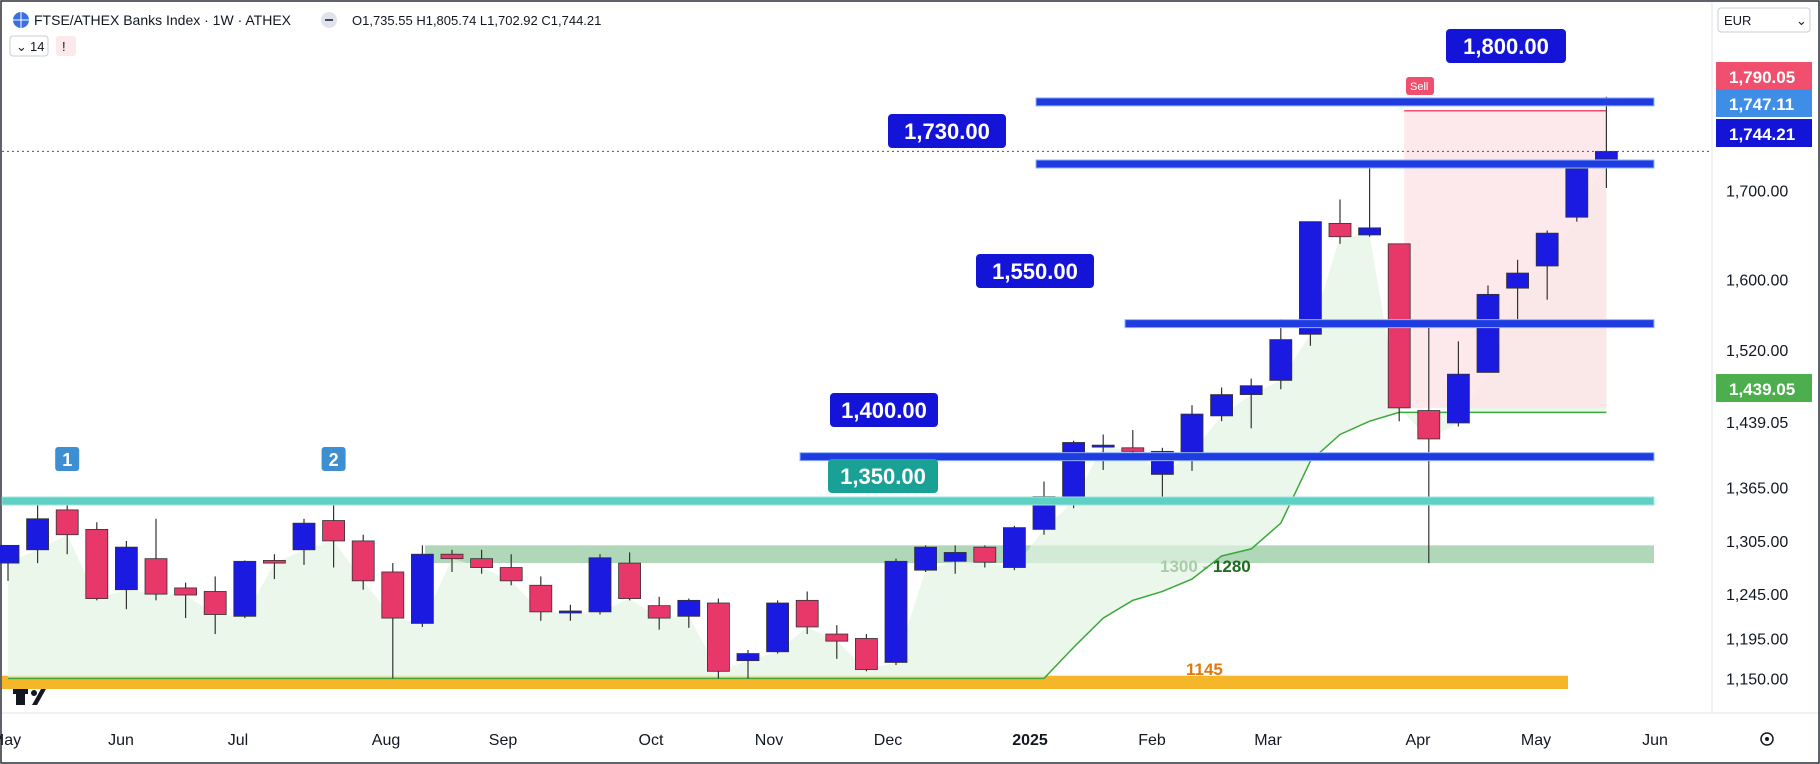 Image resolution: width=1820 pixels, height=764 pixels. What do you see at coordinates (333, 459) in the screenshot?
I see `marker-2: 2` at bounding box center [333, 459].